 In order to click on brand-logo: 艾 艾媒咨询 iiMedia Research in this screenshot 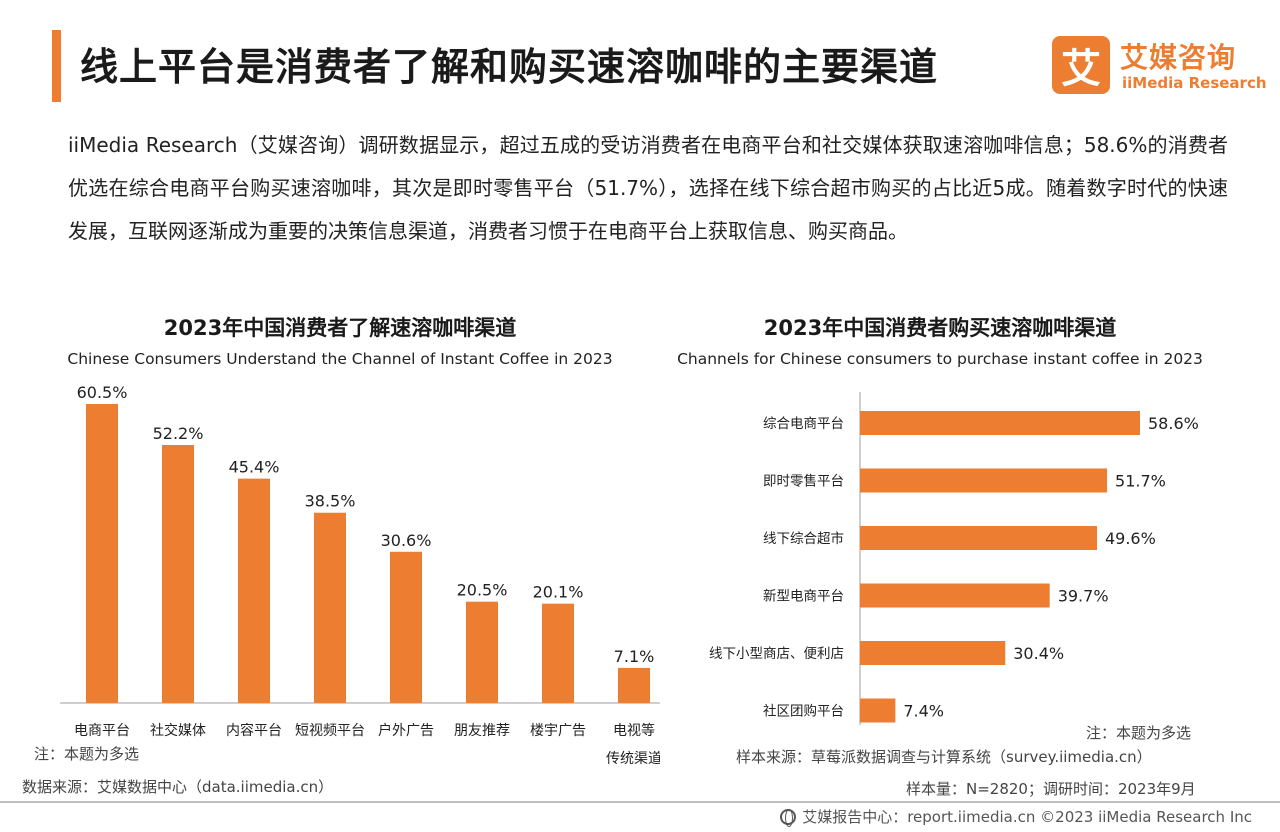, I will do `click(1159, 65)`.